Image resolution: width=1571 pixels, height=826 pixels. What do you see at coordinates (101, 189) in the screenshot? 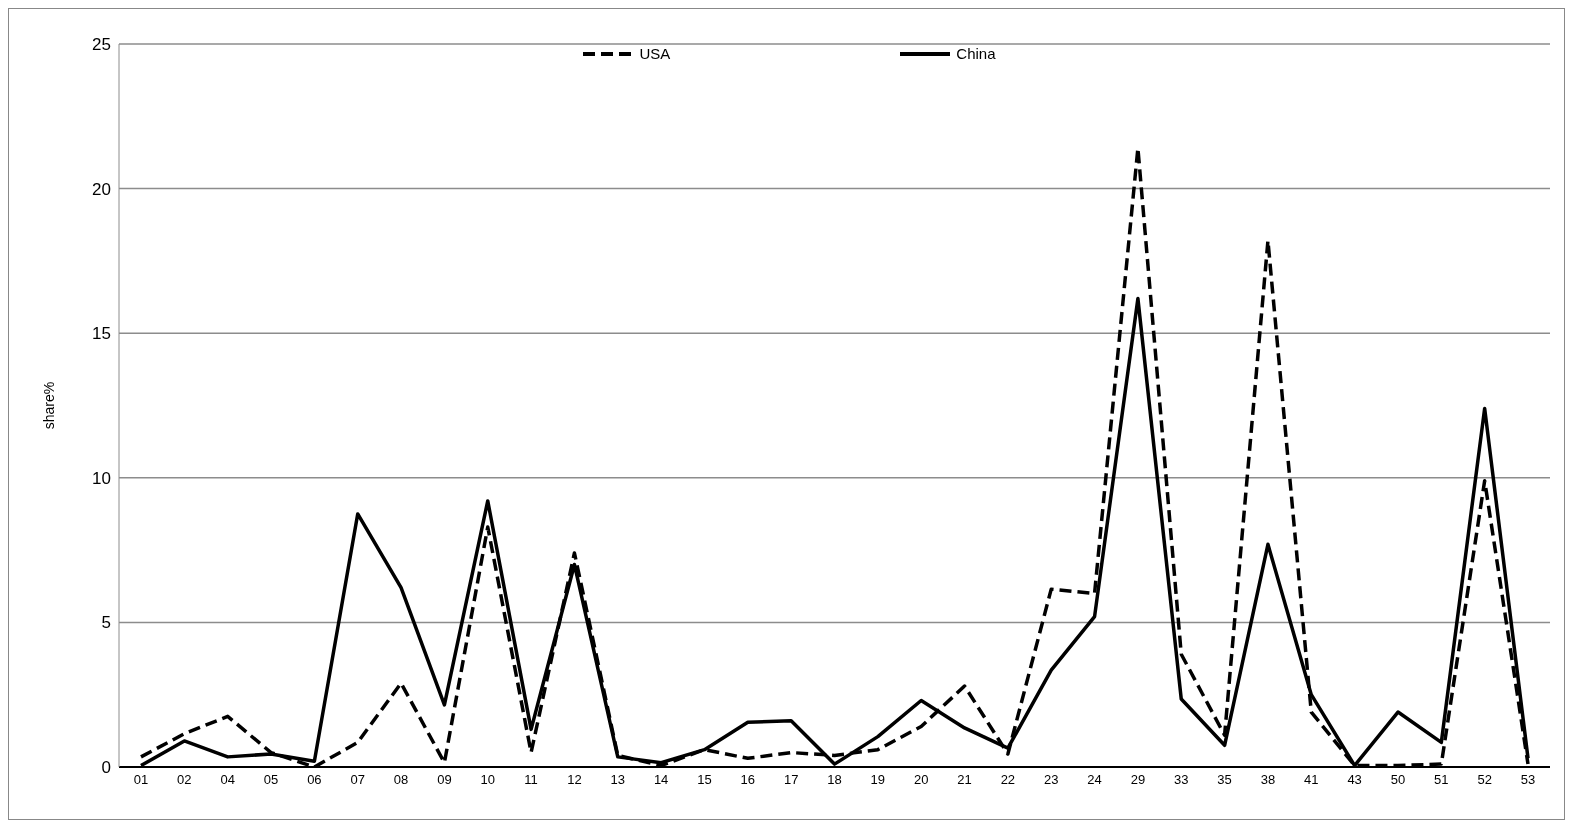
I see `y-tick-label: 20` at bounding box center [101, 189].